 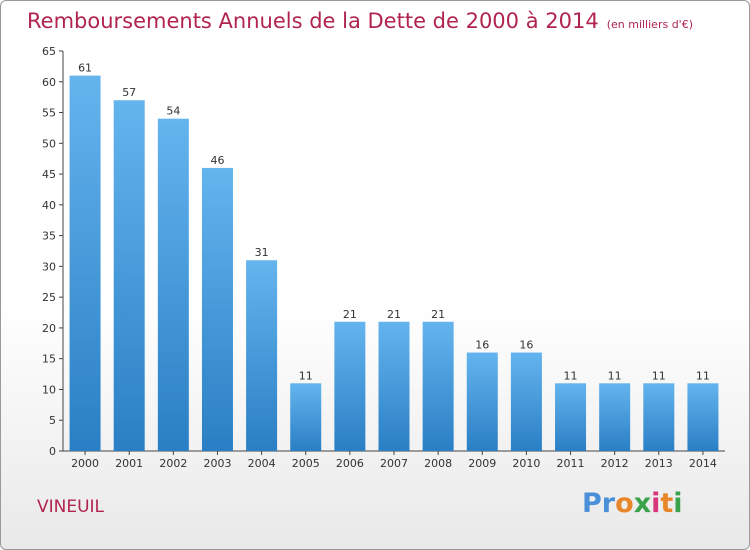 What do you see at coordinates (49, 297) in the screenshot?
I see `y-tick-label: 25` at bounding box center [49, 297].